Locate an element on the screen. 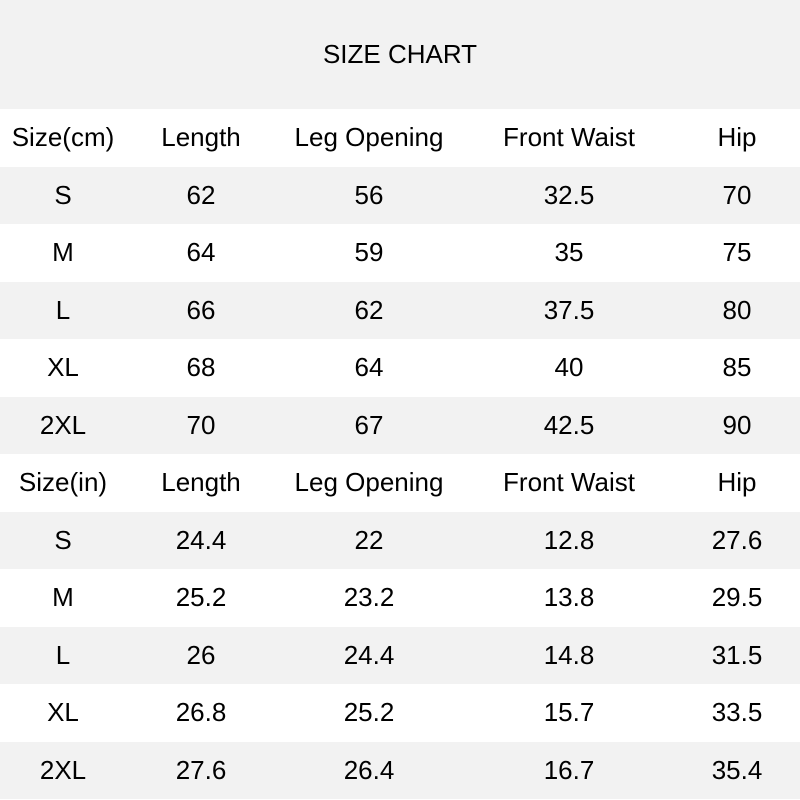  table-row: XL 26.8 25.2 15.7 33.5 is located at coordinates (400, 713).